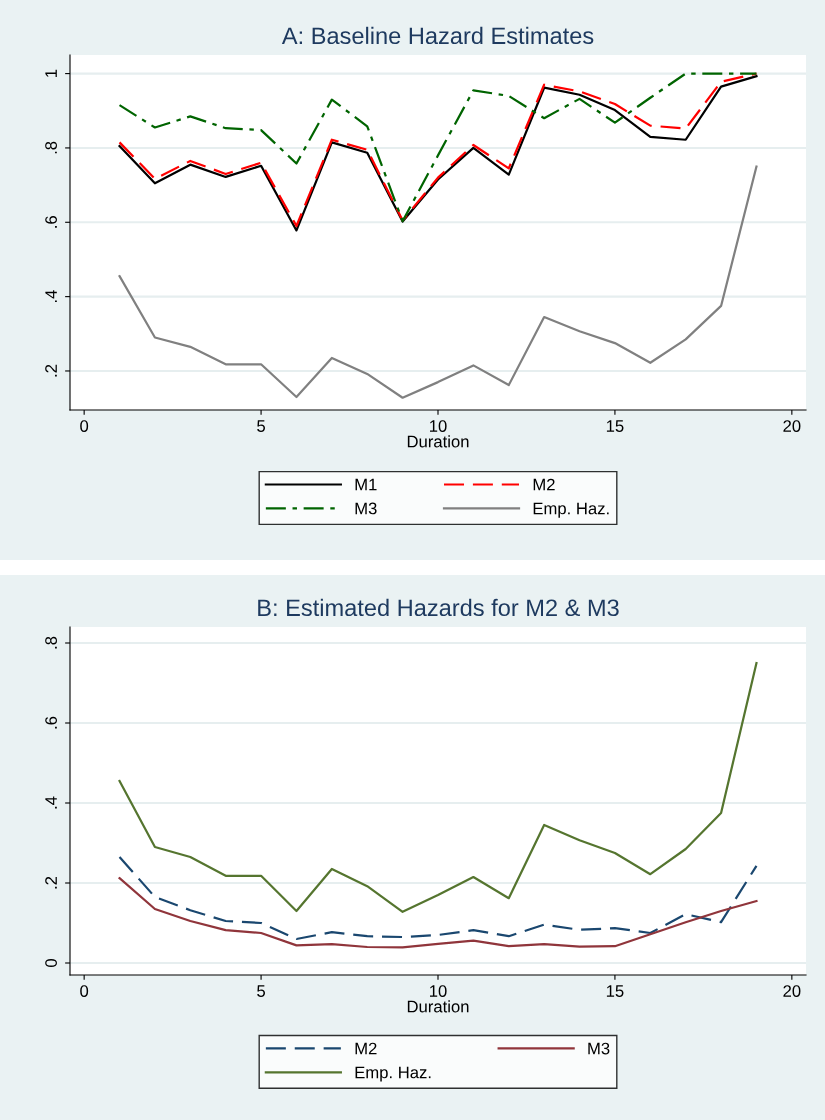 The image size is (825, 1120). What do you see at coordinates (366, 484) in the screenshot?
I see `legend-label: M1` at bounding box center [366, 484].